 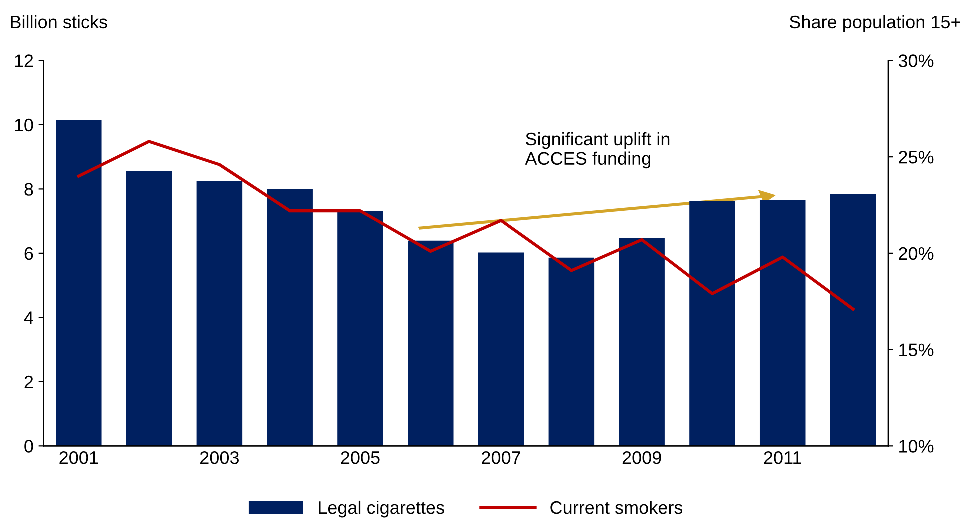 What do you see at coordinates (29, 189) in the screenshot?
I see `y-tick-label: 8` at bounding box center [29, 189].